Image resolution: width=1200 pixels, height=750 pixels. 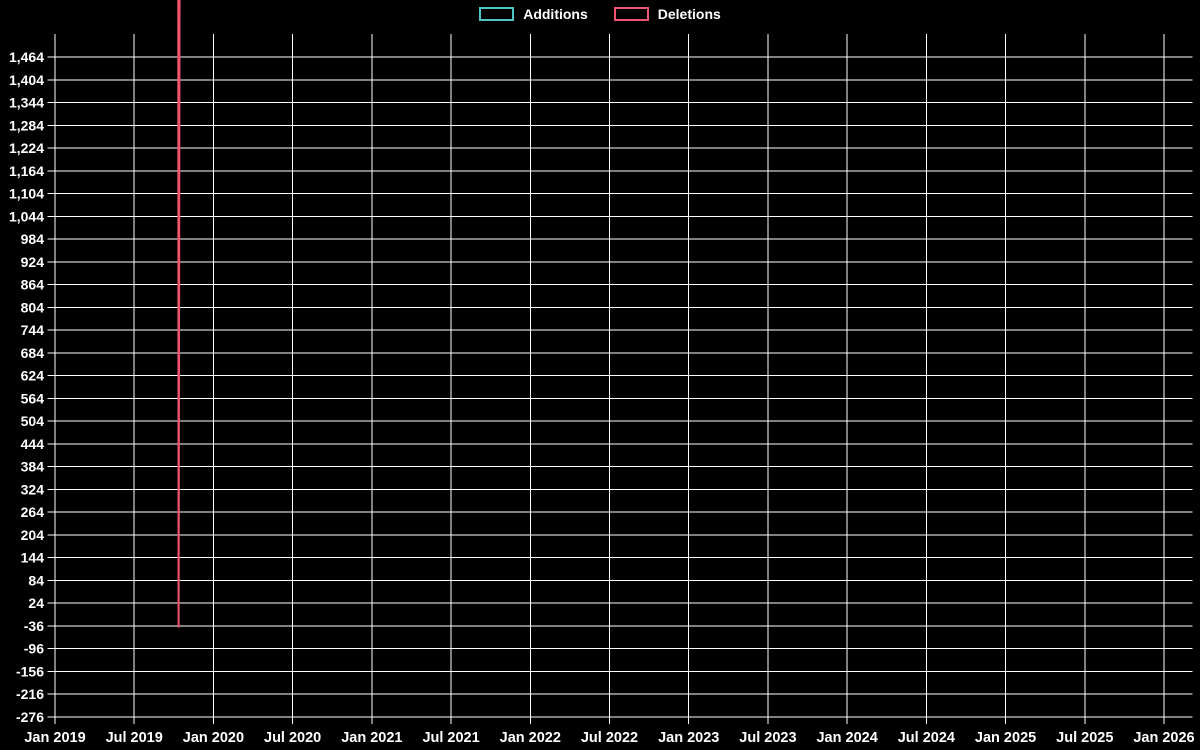 What do you see at coordinates (179, 314) in the screenshot?
I see `deletions-line` at bounding box center [179, 314].